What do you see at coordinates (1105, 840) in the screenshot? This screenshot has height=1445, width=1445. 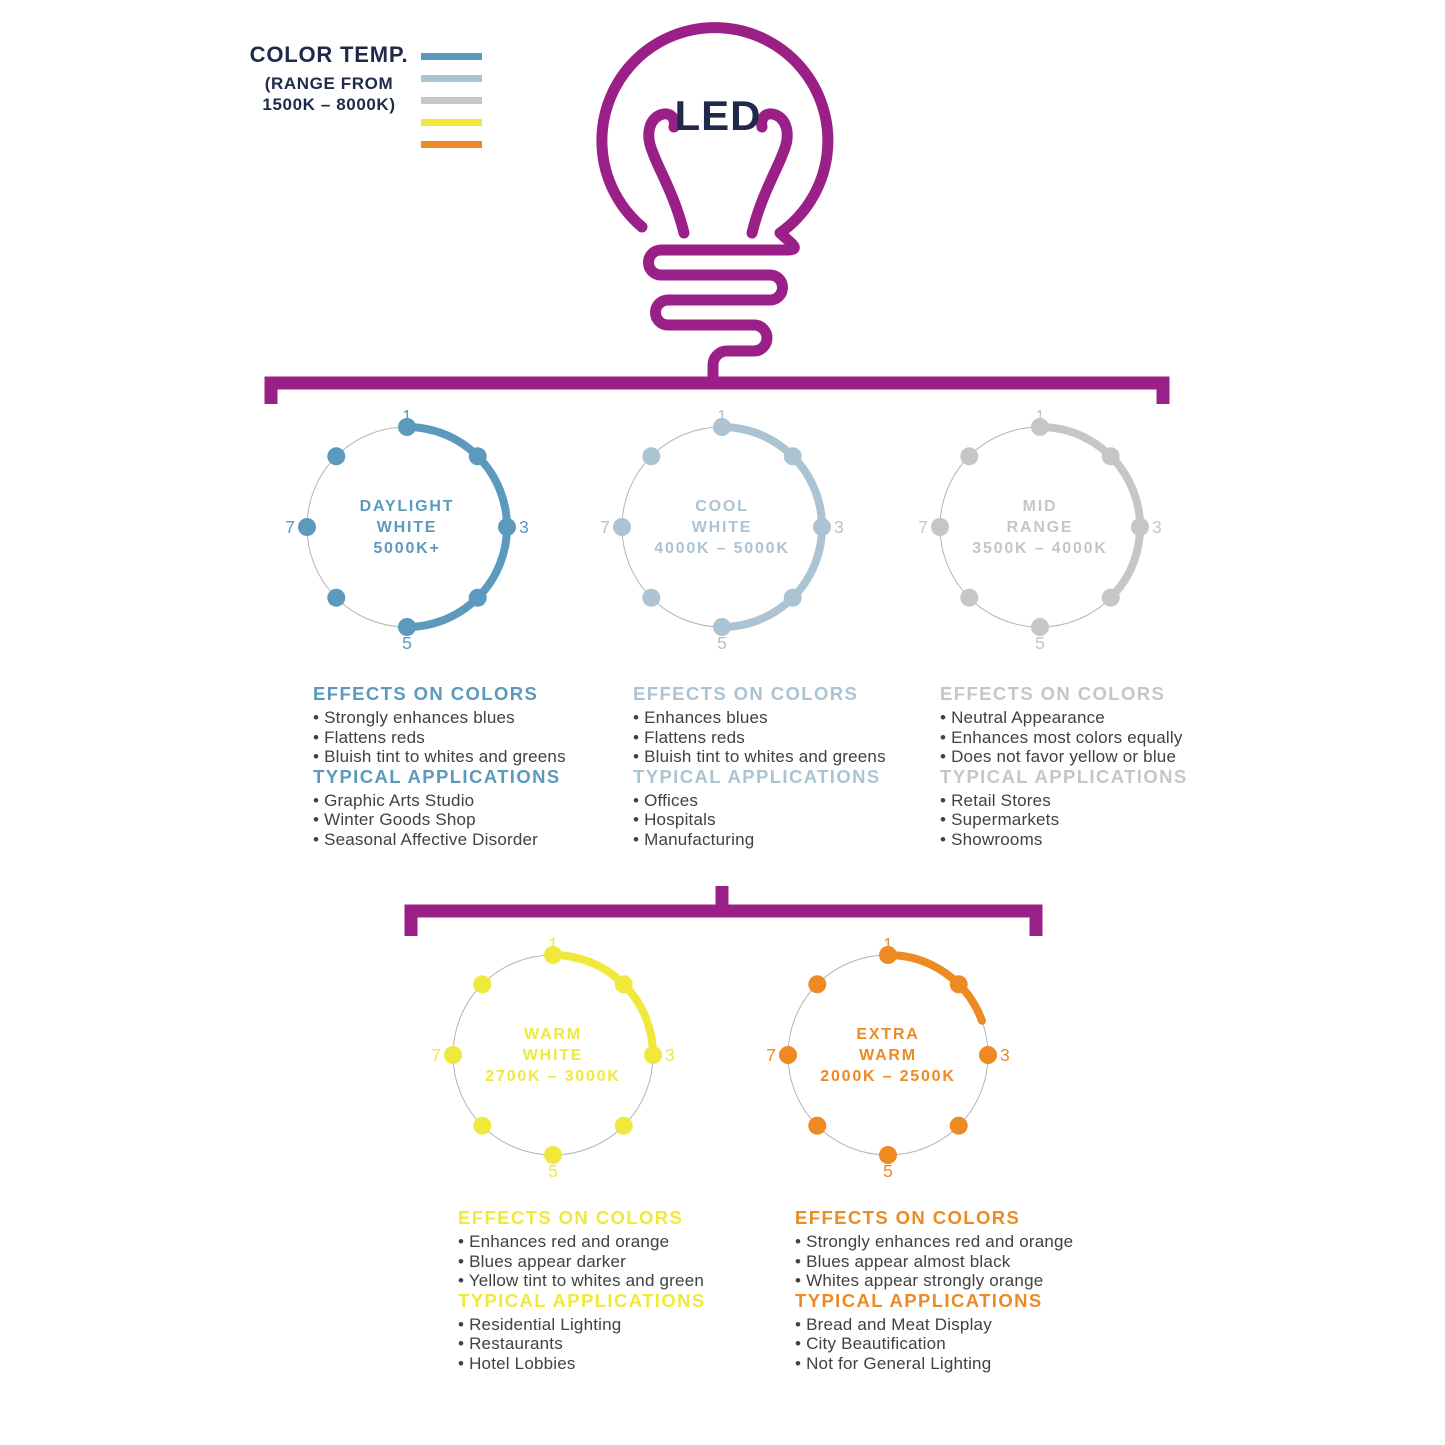 I see `list-item: Showrooms` at bounding box center [1105, 840].